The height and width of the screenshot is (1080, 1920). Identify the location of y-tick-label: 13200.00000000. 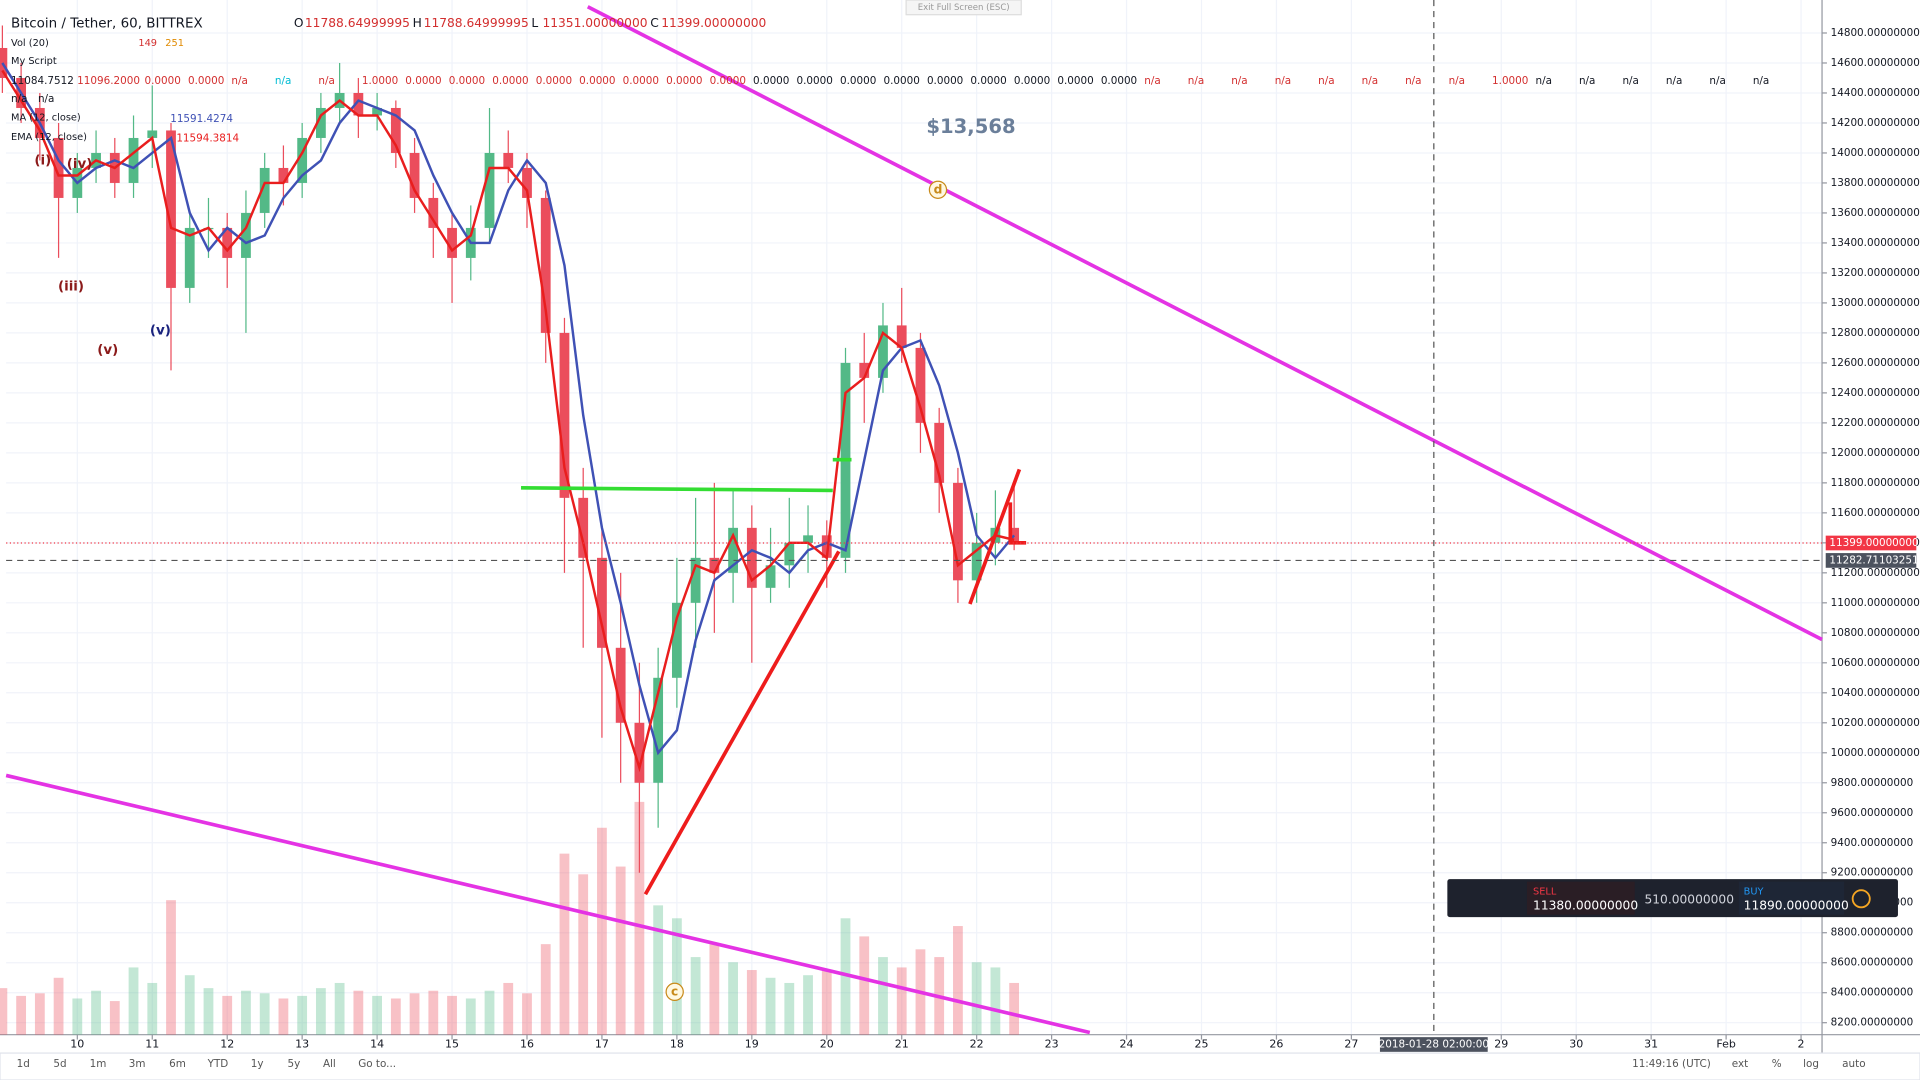
(1875, 273).